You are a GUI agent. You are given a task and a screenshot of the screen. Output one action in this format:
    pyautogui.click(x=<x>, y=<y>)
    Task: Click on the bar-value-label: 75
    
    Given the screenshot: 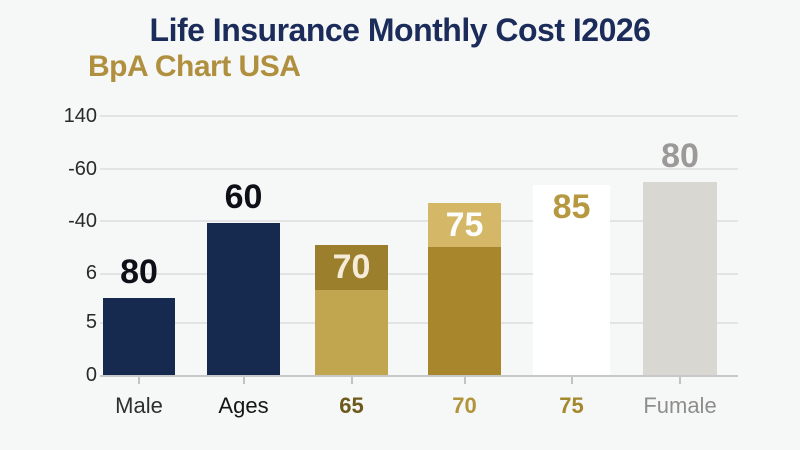 What is the action you would take?
    pyautogui.click(x=464, y=225)
    